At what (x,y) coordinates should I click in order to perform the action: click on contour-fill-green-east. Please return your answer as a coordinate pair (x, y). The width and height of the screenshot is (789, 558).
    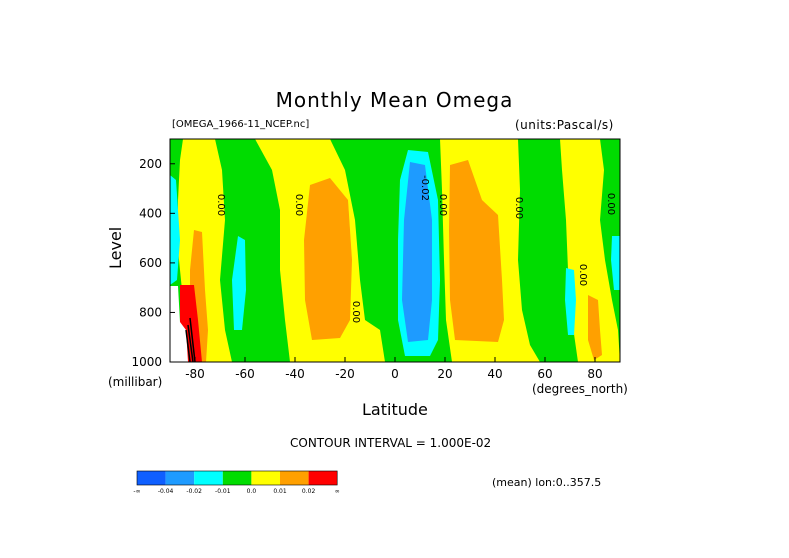
    Looking at the image, I should click on (615, 159).